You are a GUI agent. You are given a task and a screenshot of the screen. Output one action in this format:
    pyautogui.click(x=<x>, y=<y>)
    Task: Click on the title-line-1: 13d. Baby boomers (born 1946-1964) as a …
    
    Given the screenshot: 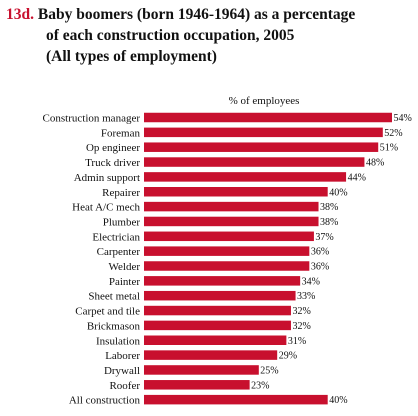 What is the action you would take?
    pyautogui.click(x=211, y=14)
    